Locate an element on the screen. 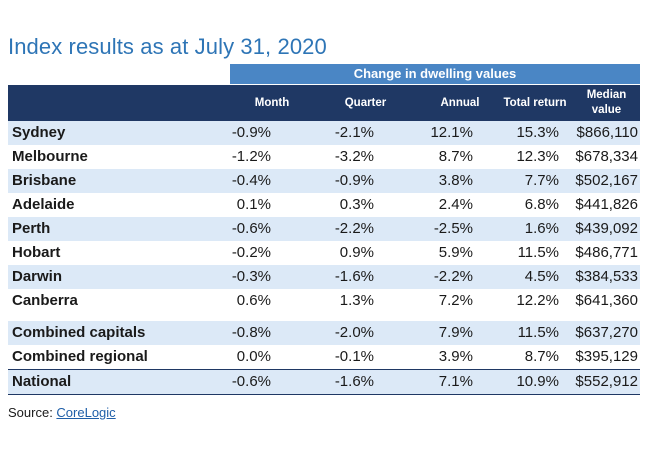  table-row: Hobart -0.2% 0.9% 5.9% 11.5% $486,771 is located at coordinates (324, 253).